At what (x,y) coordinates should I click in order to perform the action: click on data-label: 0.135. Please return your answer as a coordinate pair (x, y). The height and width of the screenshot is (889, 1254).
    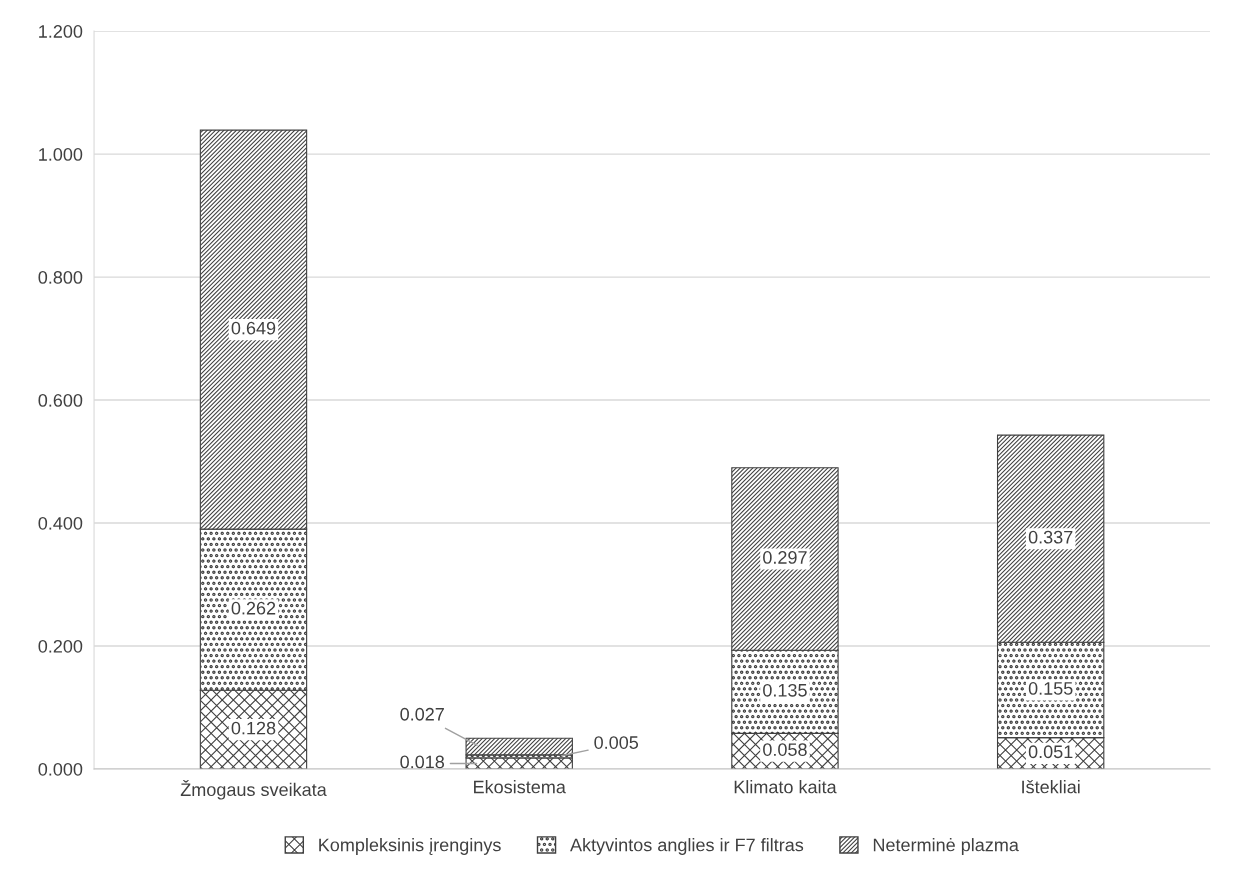
    Looking at the image, I should click on (785, 690).